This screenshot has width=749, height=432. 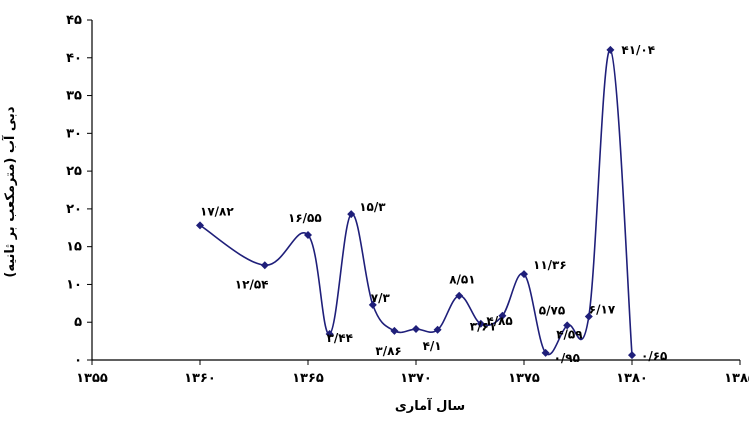 I want to click on data-label: ۷/۳, so click(x=381, y=298).